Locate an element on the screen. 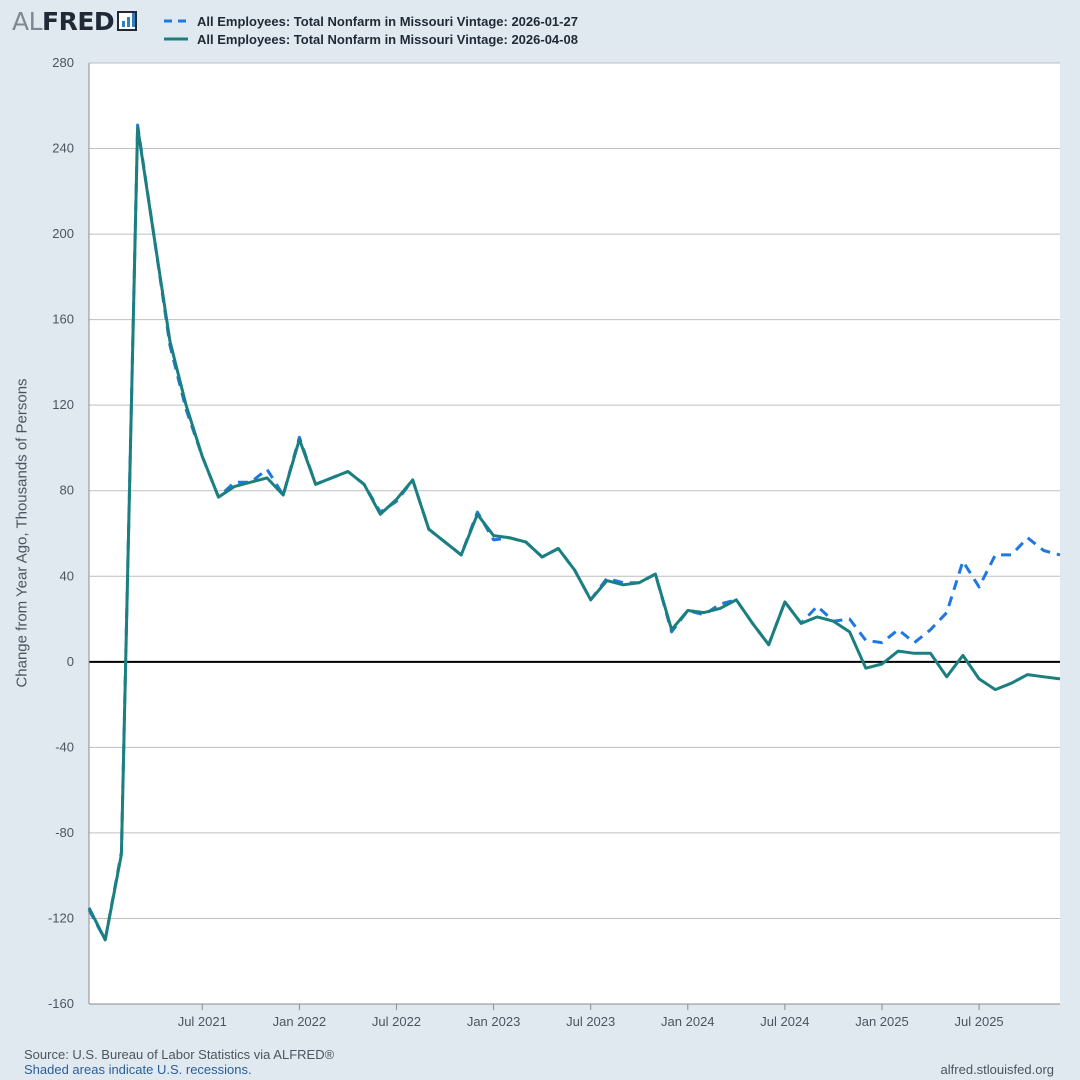  x-tick-label: Jul 2024 is located at coordinates (784, 1021).